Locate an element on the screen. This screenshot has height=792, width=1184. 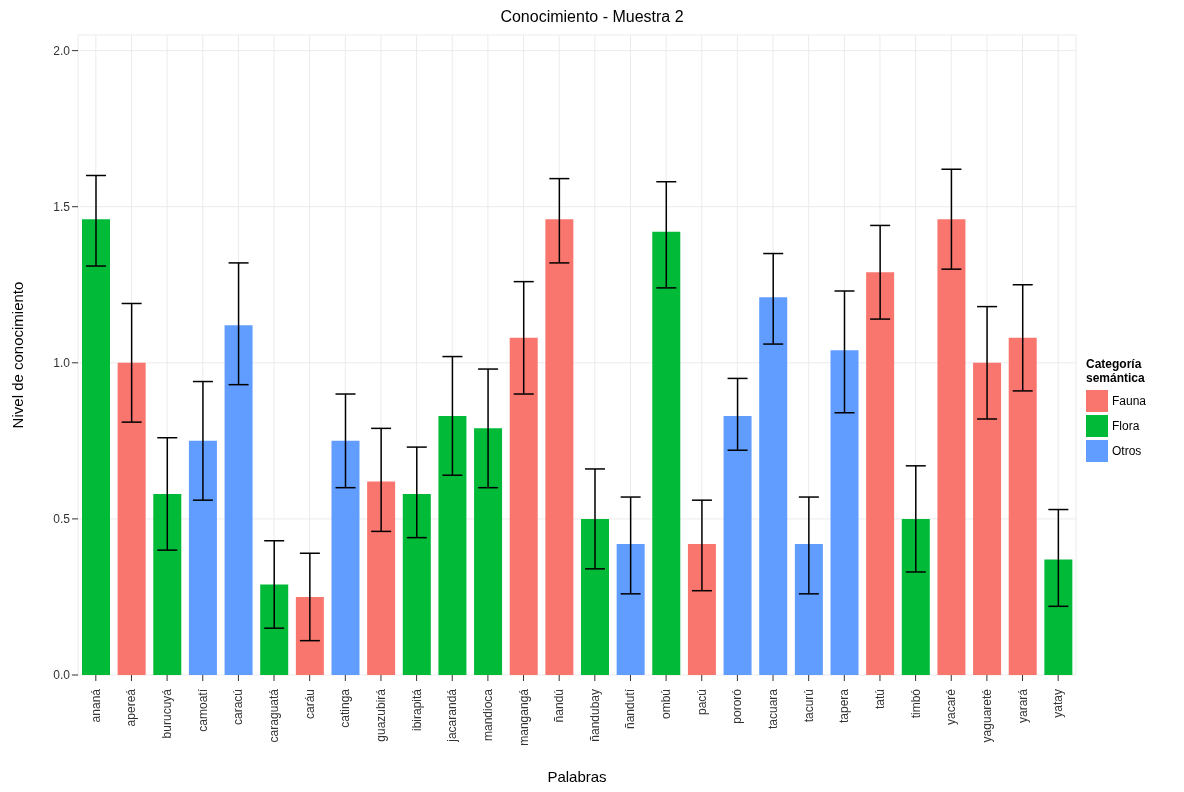
x-tick-label: apereá is located at coordinates (131, 707).